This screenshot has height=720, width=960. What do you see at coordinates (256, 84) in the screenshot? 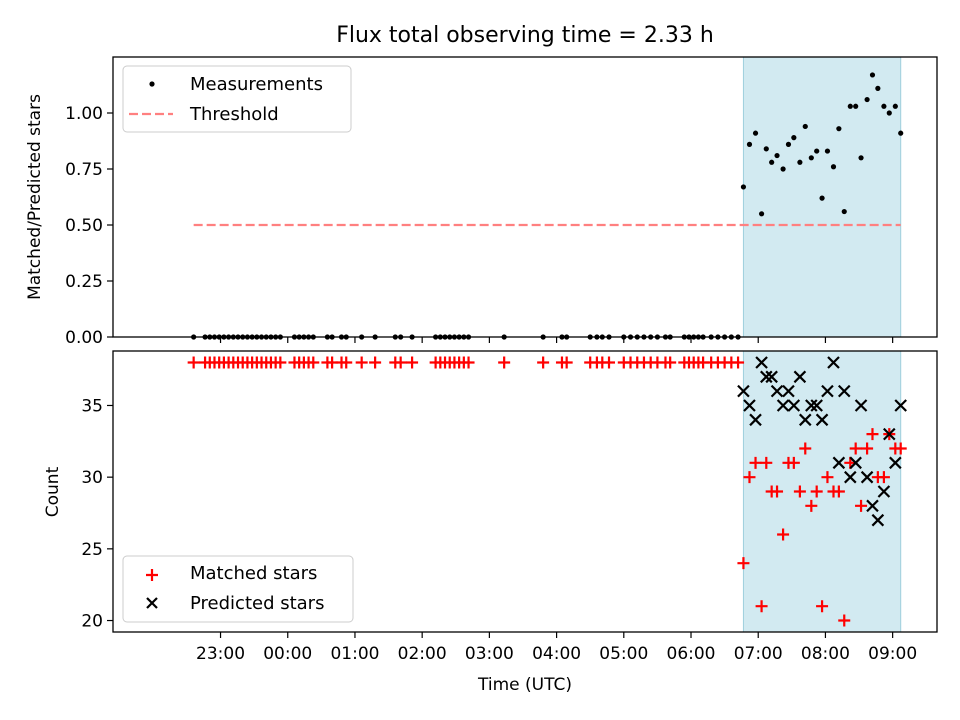
I see `legend-label-measurements: Measurements` at bounding box center [256, 84].